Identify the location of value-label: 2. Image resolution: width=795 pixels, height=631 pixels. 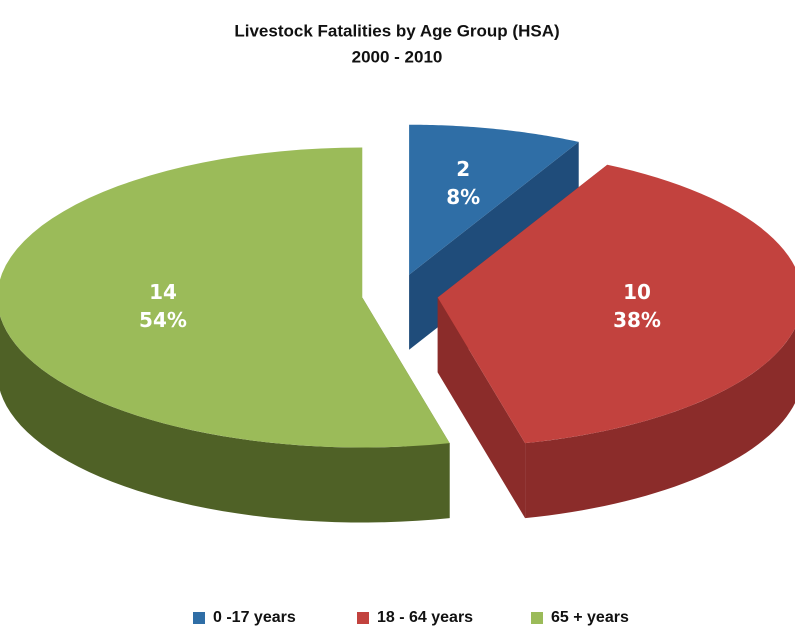
(463, 169).